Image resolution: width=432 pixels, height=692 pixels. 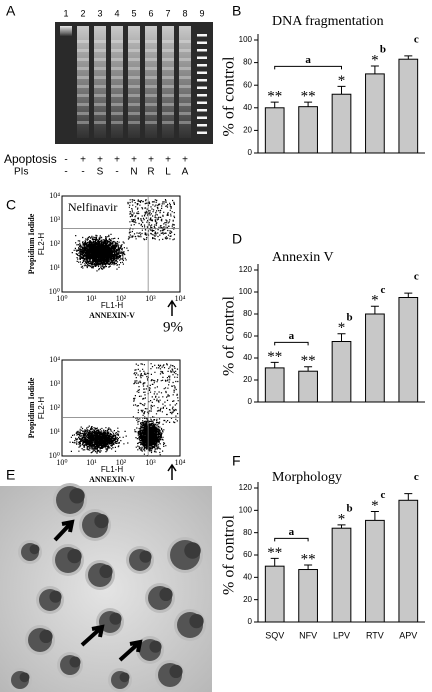 What do you see at coordinates (292, 532) in the screenshot?
I see `bracket-label: a` at bounding box center [292, 532].